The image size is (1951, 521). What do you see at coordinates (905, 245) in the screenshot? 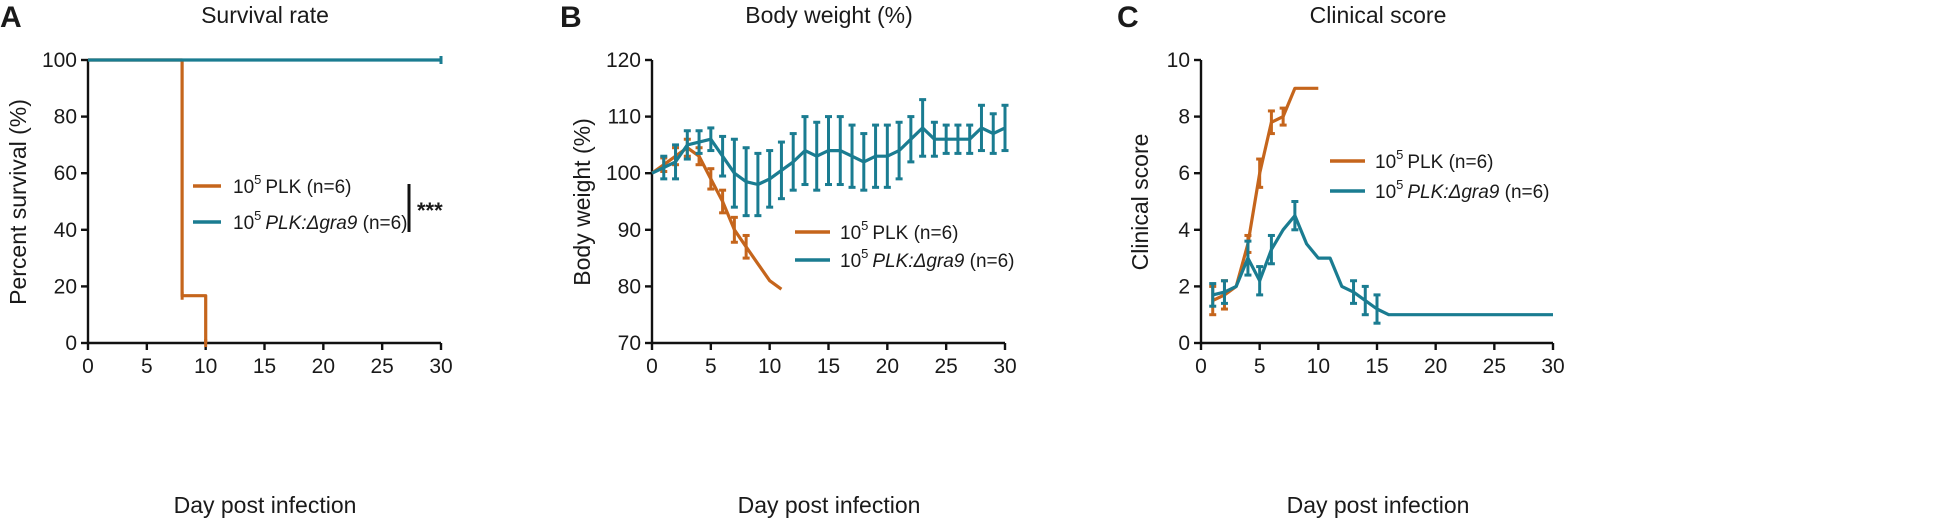
I see `legend-b: 105 PLK (n=6) 105 PLK:Δgra9 (n=6)` at bounding box center [905, 245].